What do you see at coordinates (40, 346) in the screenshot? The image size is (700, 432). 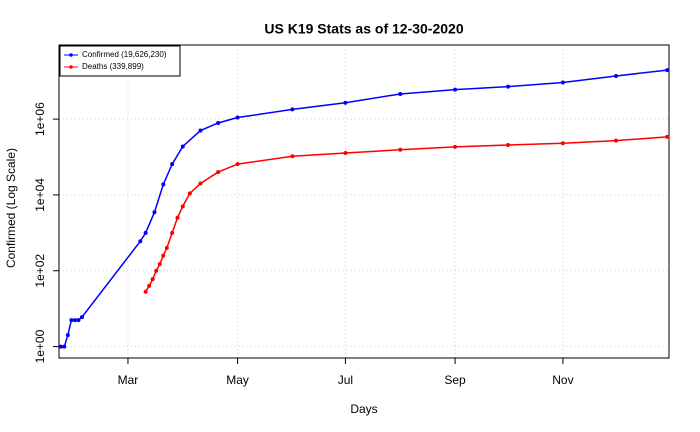 I see `y-tick-label: 1e+00` at bounding box center [40, 346].